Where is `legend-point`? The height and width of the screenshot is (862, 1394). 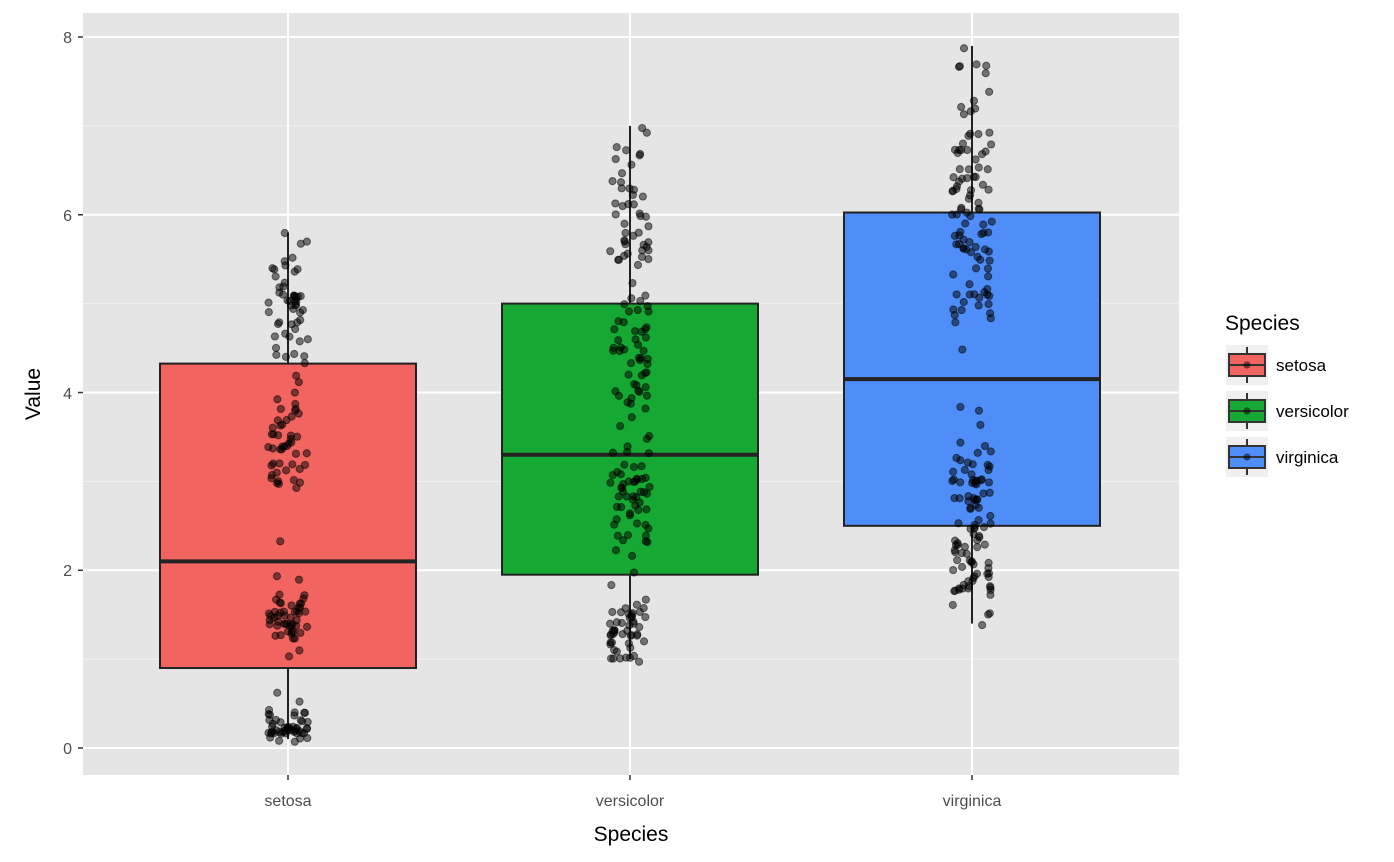 legend-point is located at coordinates (1247, 457).